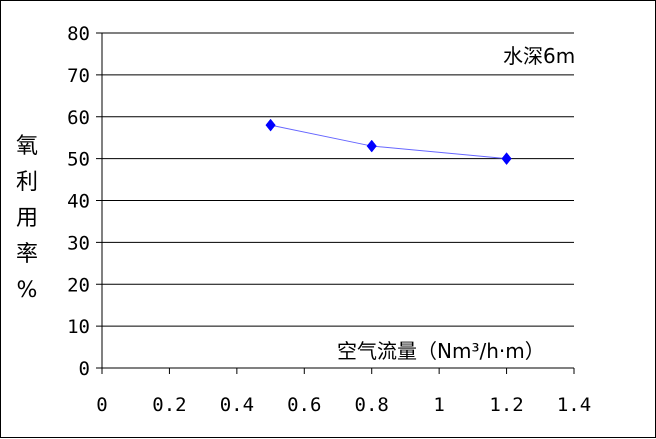  What do you see at coordinates (237, 405) in the screenshot?
I see `x-tick-label: 0.4` at bounding box center [237, 405].